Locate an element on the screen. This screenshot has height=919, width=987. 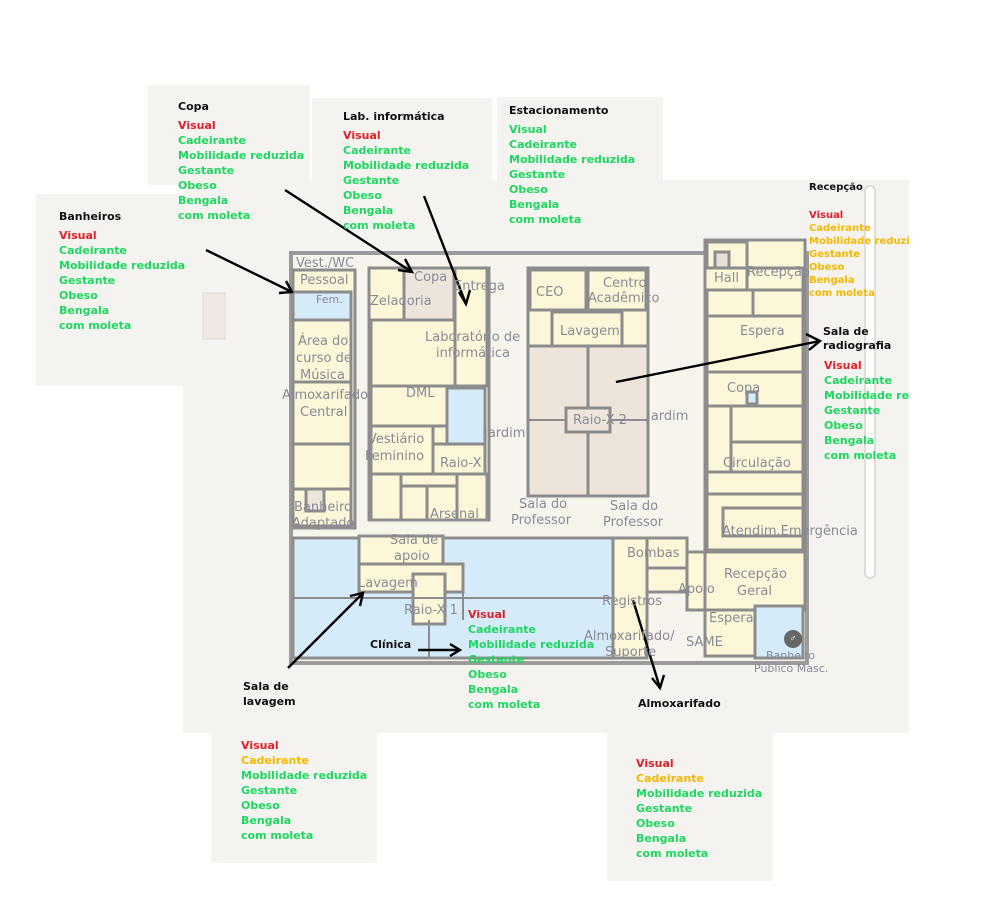
room-vestiario-line2: Feminino is located at coordinates (395, 456).